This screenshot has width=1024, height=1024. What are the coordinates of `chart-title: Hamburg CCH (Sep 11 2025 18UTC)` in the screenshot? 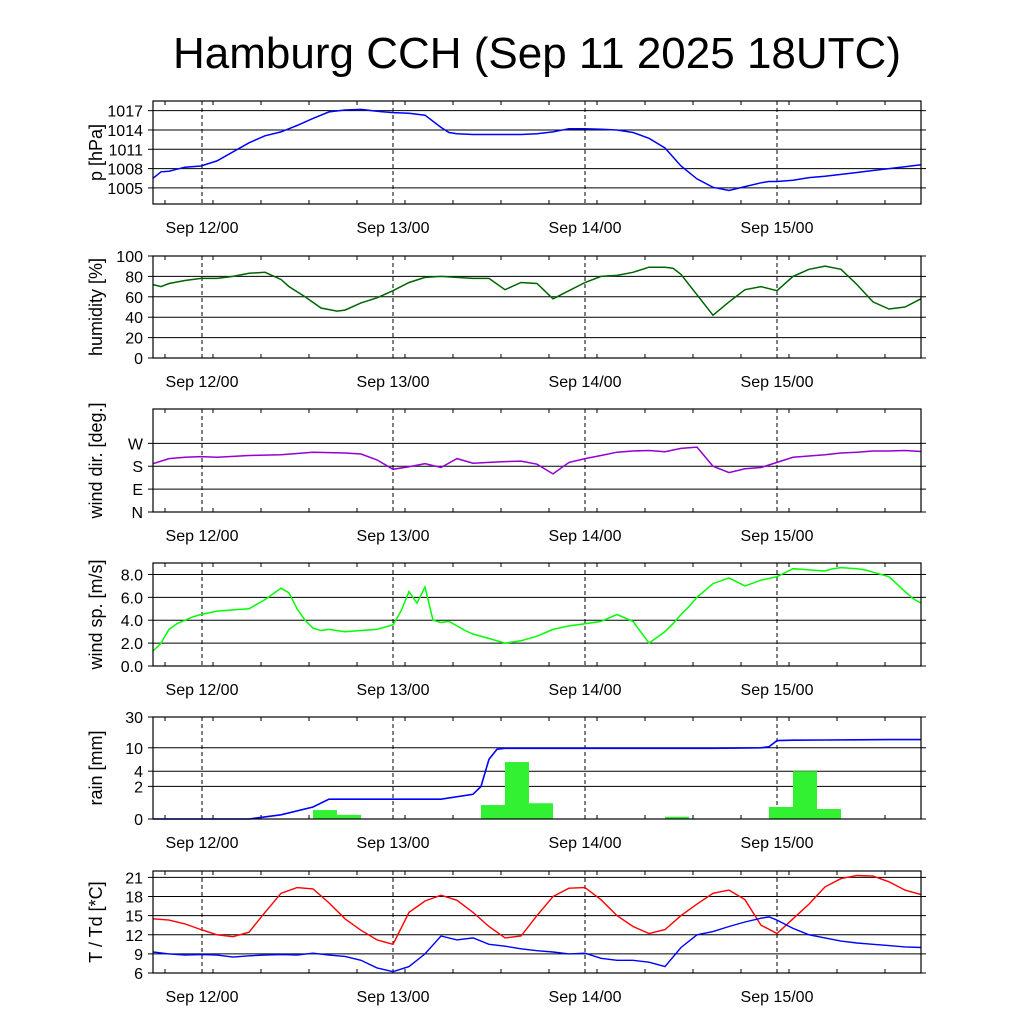 It's located at (537, 53).